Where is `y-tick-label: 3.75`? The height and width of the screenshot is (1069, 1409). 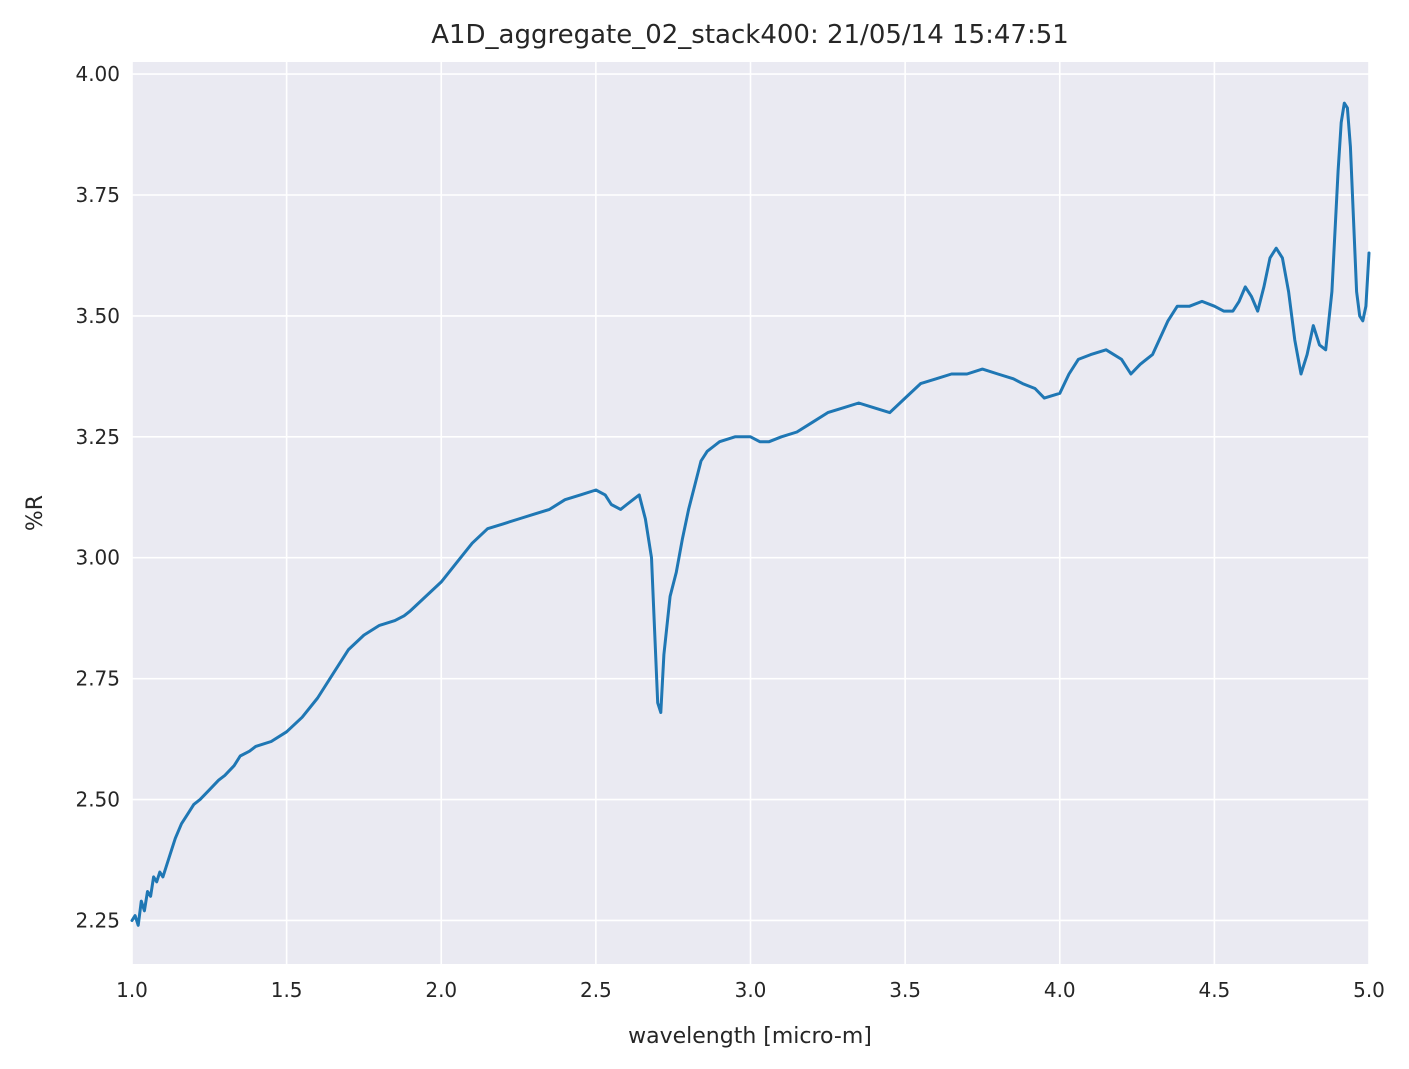
y-tick-label: 3.75 is located at coordinates (97, 195).